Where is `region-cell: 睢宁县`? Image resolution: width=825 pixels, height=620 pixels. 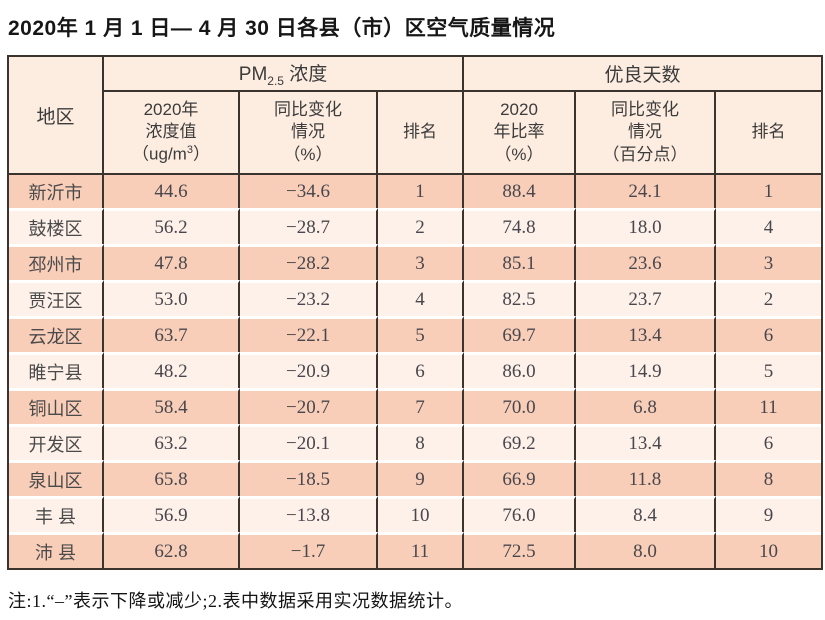 region-cell: 睢宁县 is located at coordinates (56, 370).